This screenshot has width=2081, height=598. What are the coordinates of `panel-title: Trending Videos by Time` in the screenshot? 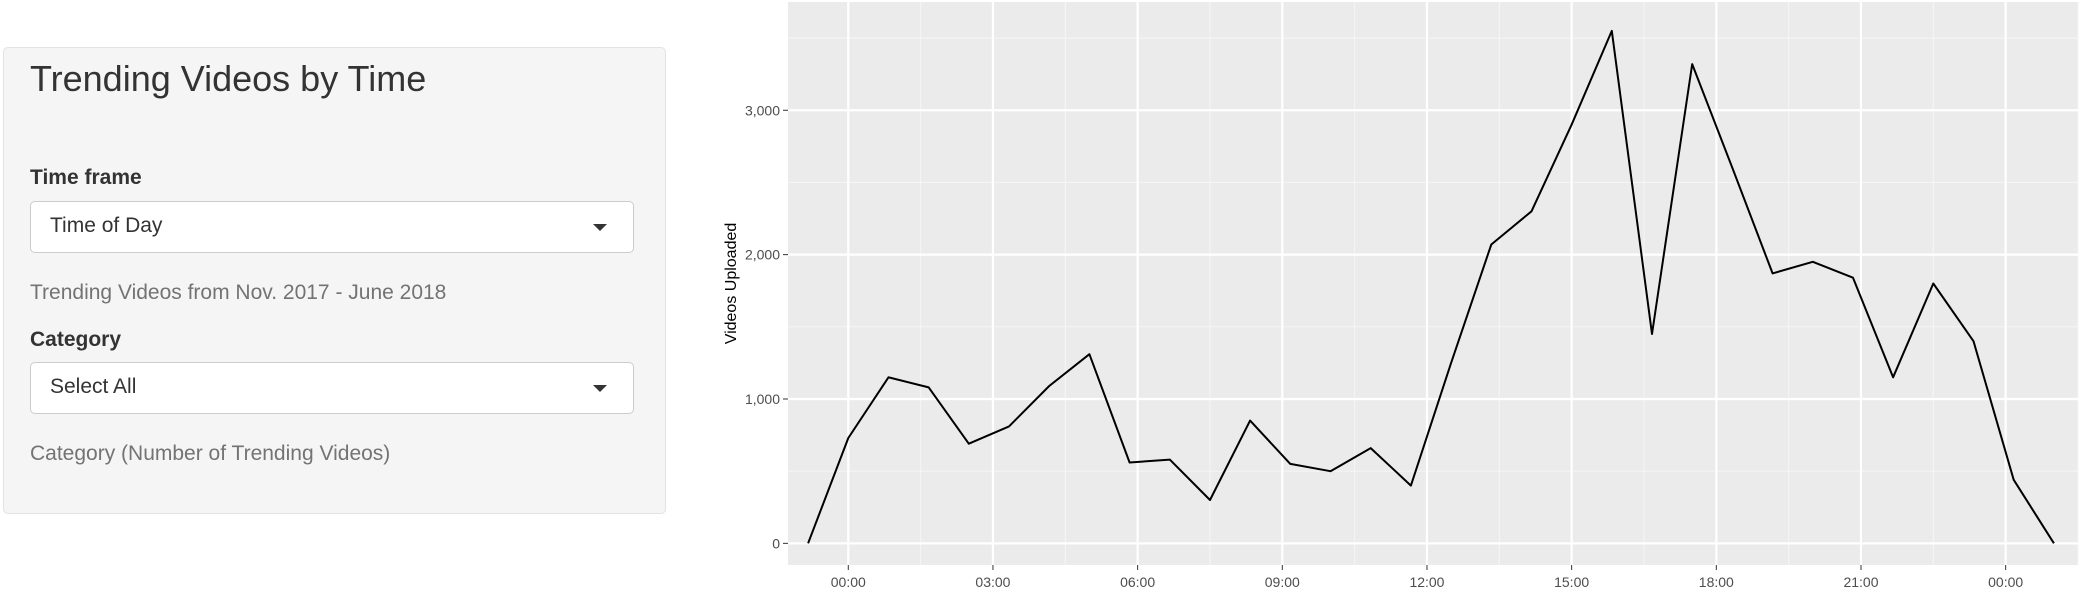 It's located at (228, 78).